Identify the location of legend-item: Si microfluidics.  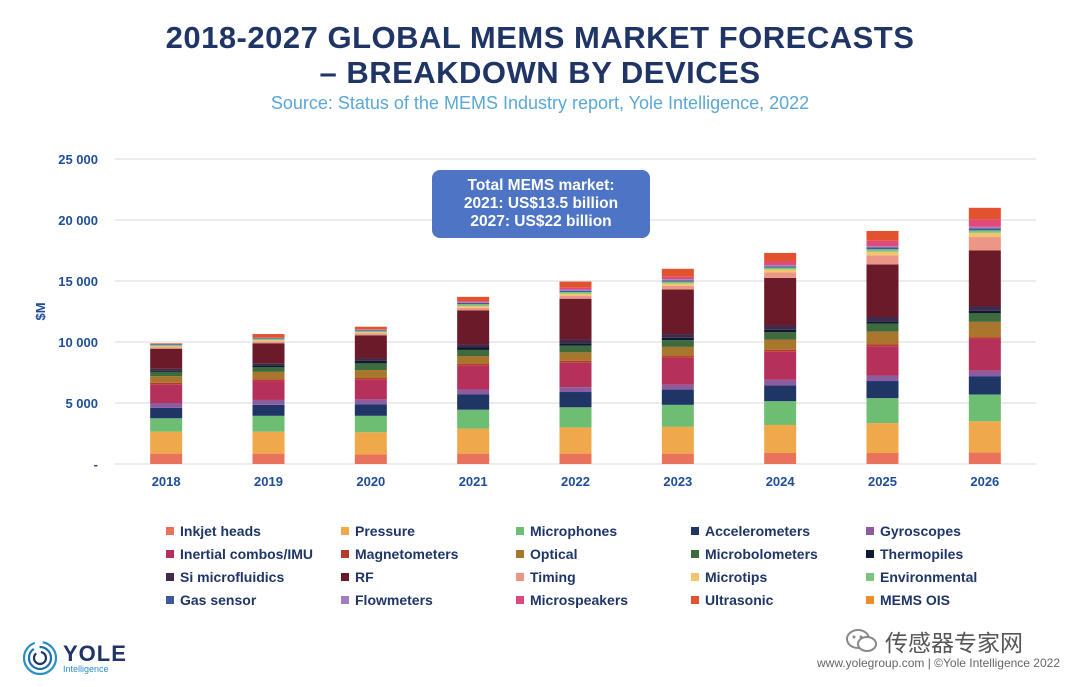
(253, 577).